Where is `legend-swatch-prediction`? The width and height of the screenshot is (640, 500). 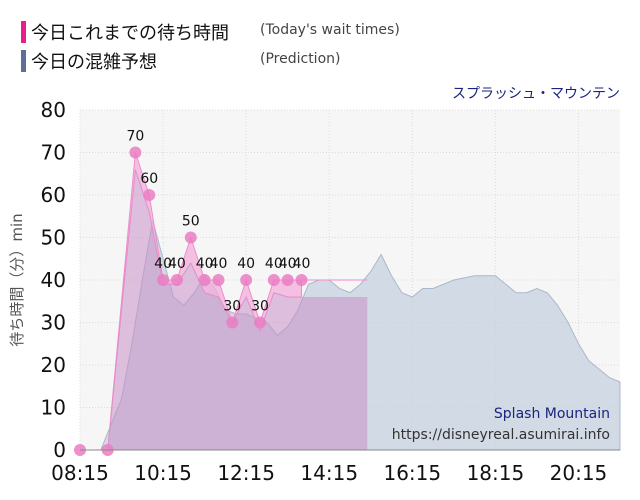
legend-swatch-prediction is located at coordinates (23, 61).